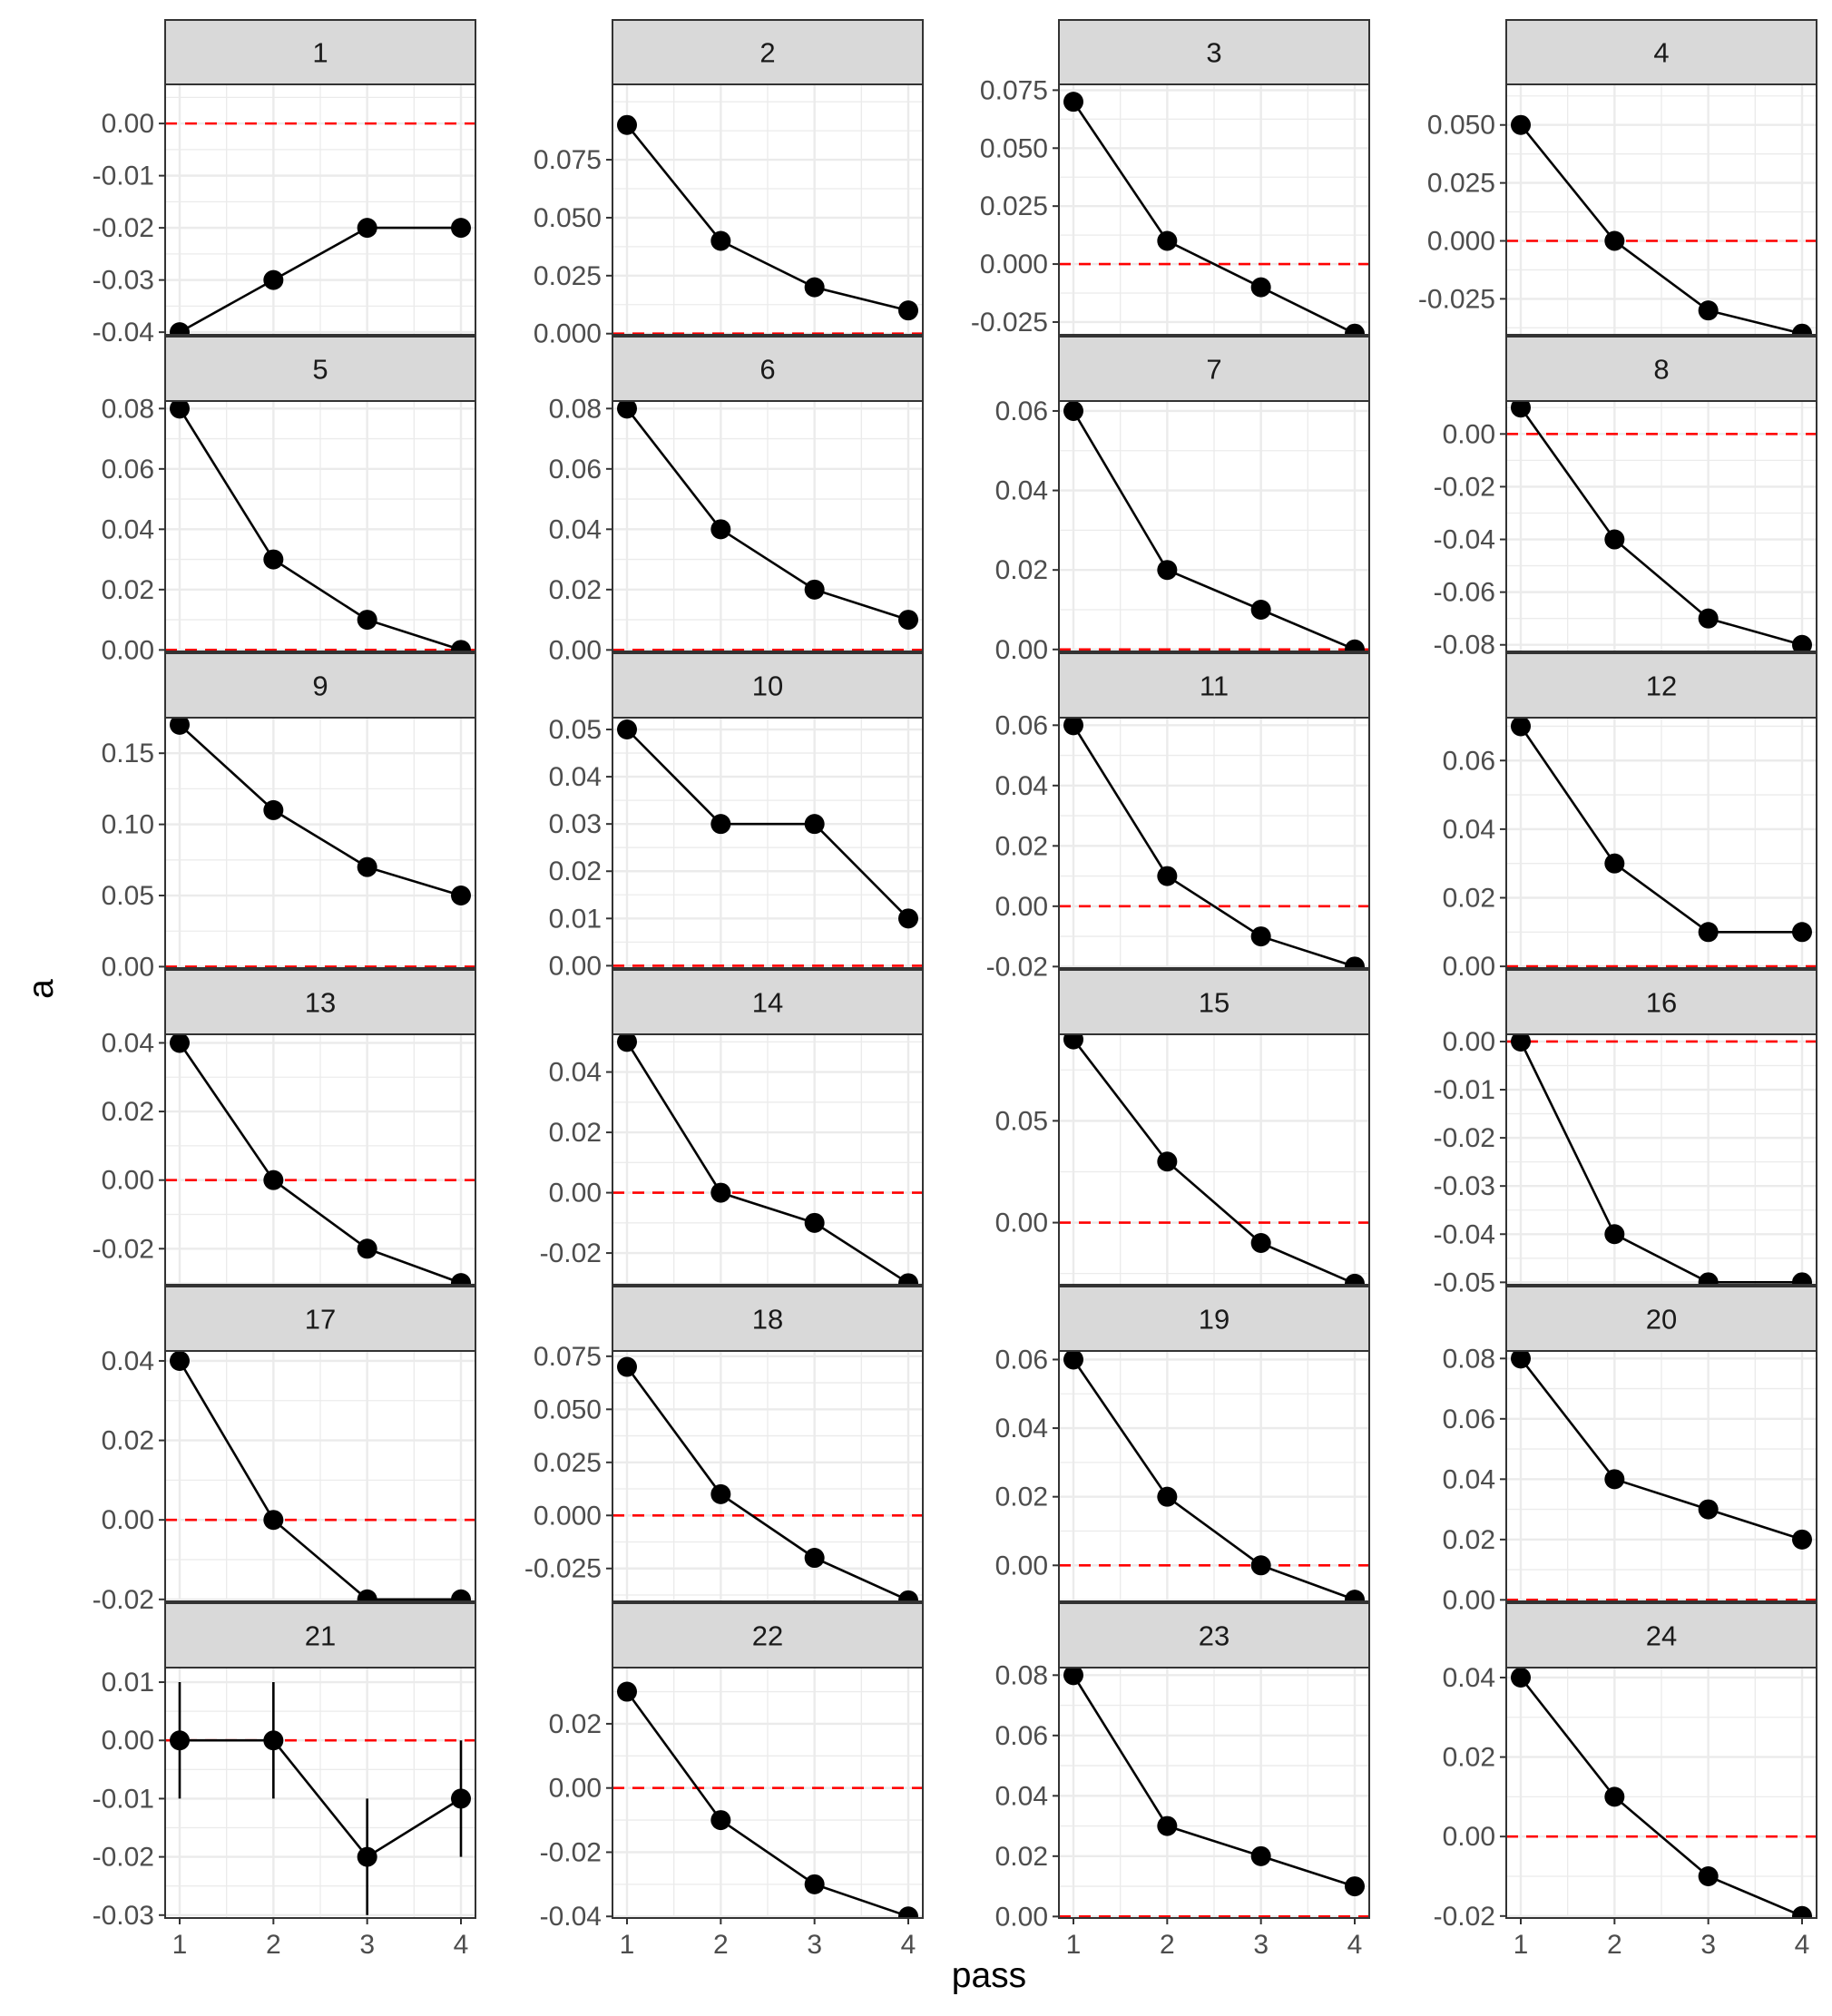 This screenshot has width=1832, height=2016. Describe the element at coordinates (563, 1569) in the screenshot. I see `y-tick-label: -0.025` at that location.